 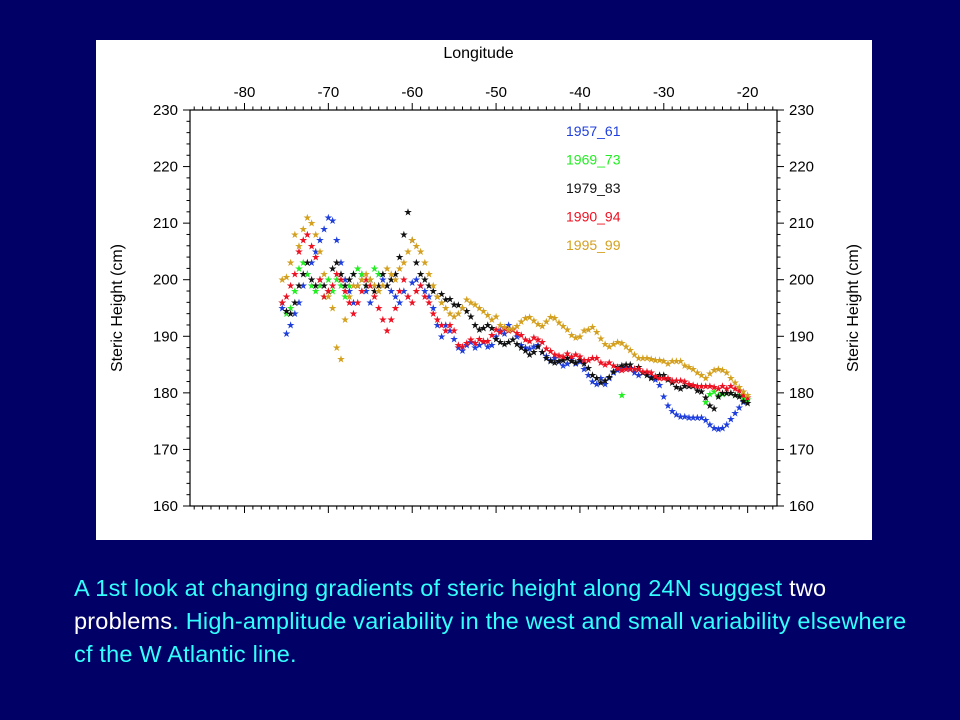 What do you see at coordinates (165, 336) in the screenshot?
I see `y-tick-label-left: 190` at bounding box center [165, 336].